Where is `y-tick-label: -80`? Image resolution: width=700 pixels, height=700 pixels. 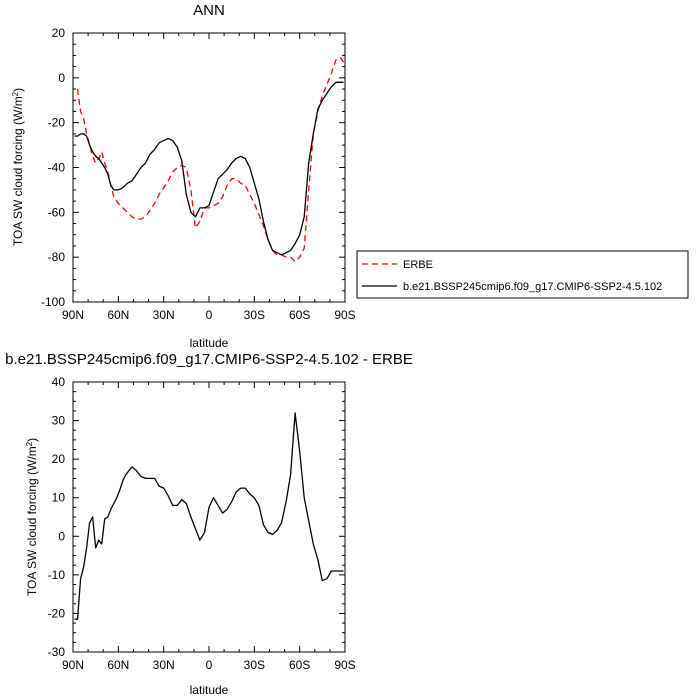 y-tick-label: -80 is located at coordinates (57, 257).